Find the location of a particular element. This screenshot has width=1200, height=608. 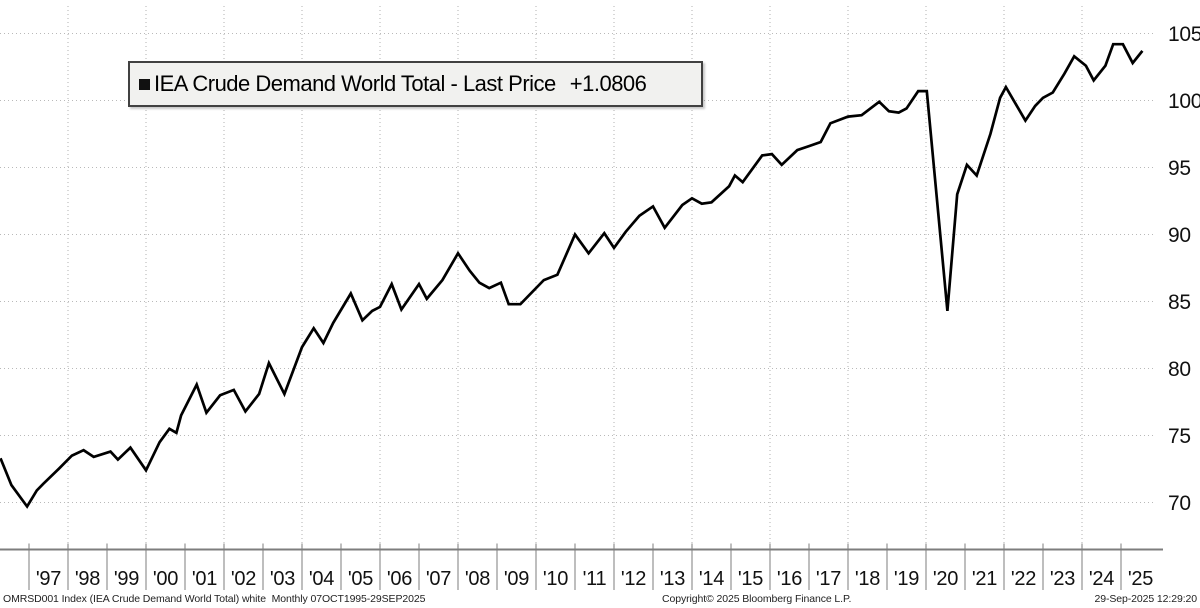

last-change-value: +1.0806 is located at coordinates (608, 83).